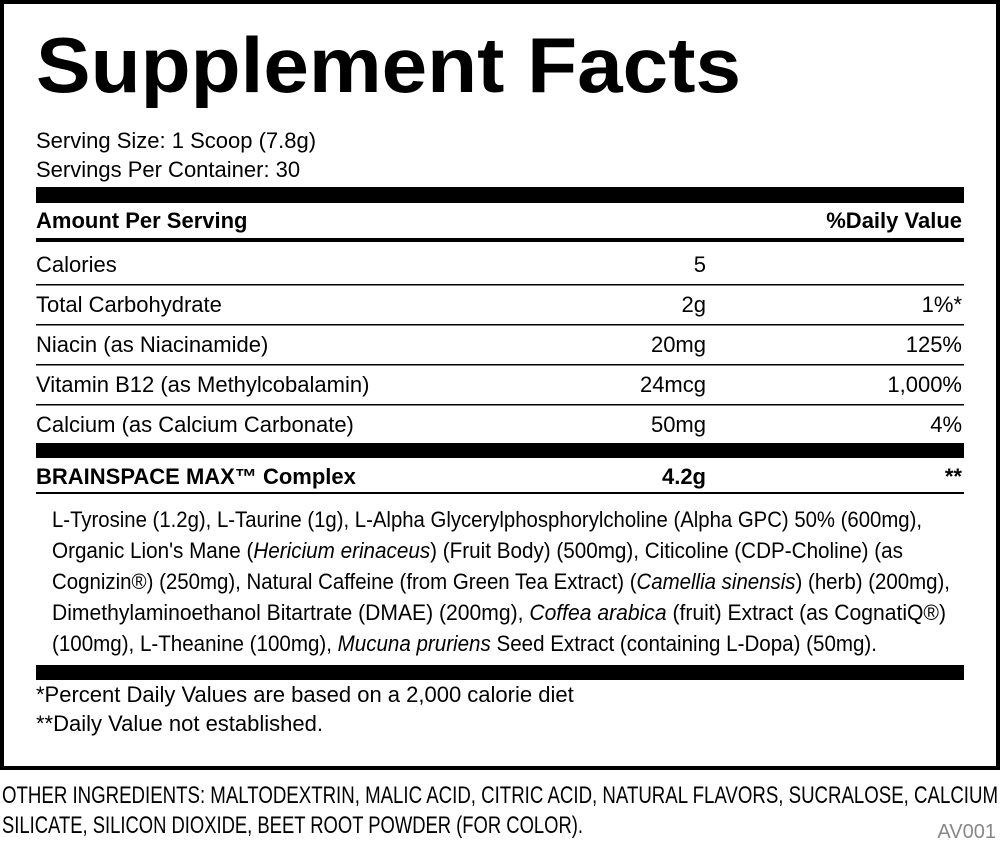 Image resolution: width=1000 pixels, height=844 pixels. What do you see at coordinates (195, 424) in the screenshot?
I see `nutrient-name: Calcium (as Calcium Carbonate)` at bounding box center [195, 424].